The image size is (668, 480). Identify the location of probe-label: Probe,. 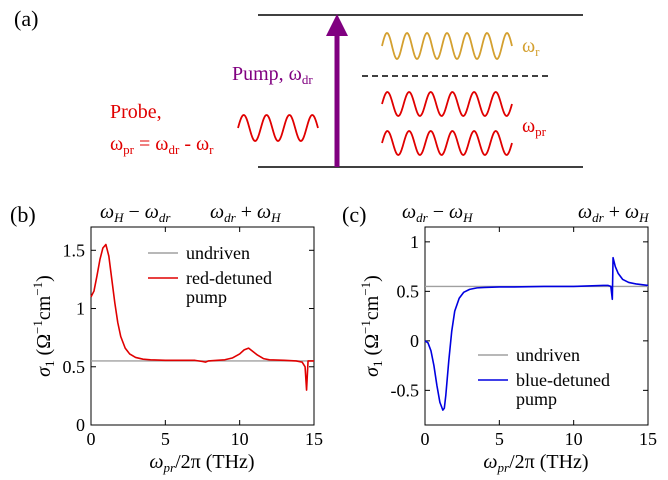
(136, 112).